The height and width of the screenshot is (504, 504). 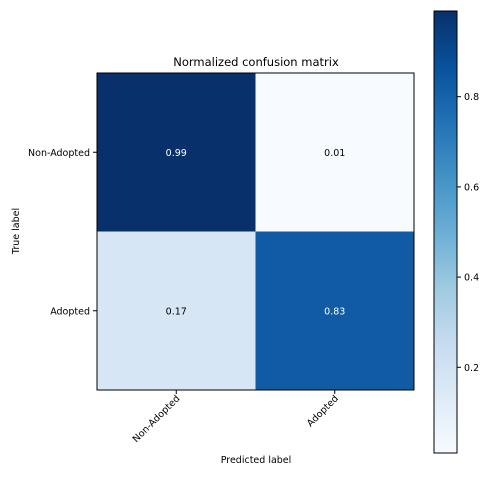 I want to click on x-tick-label: Non-Adopted, so click(x=157, y=419).